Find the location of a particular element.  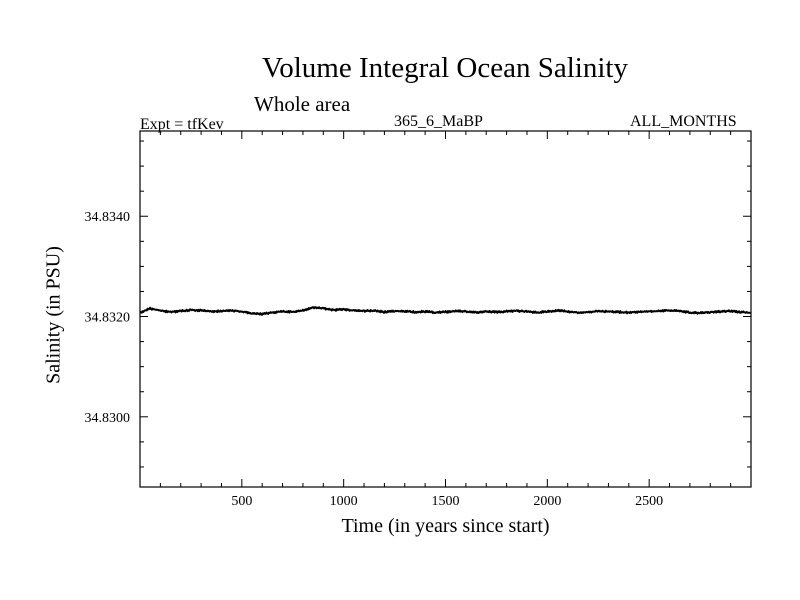

y-tick-label: 34.8300 is located at coordinates (108, 418).